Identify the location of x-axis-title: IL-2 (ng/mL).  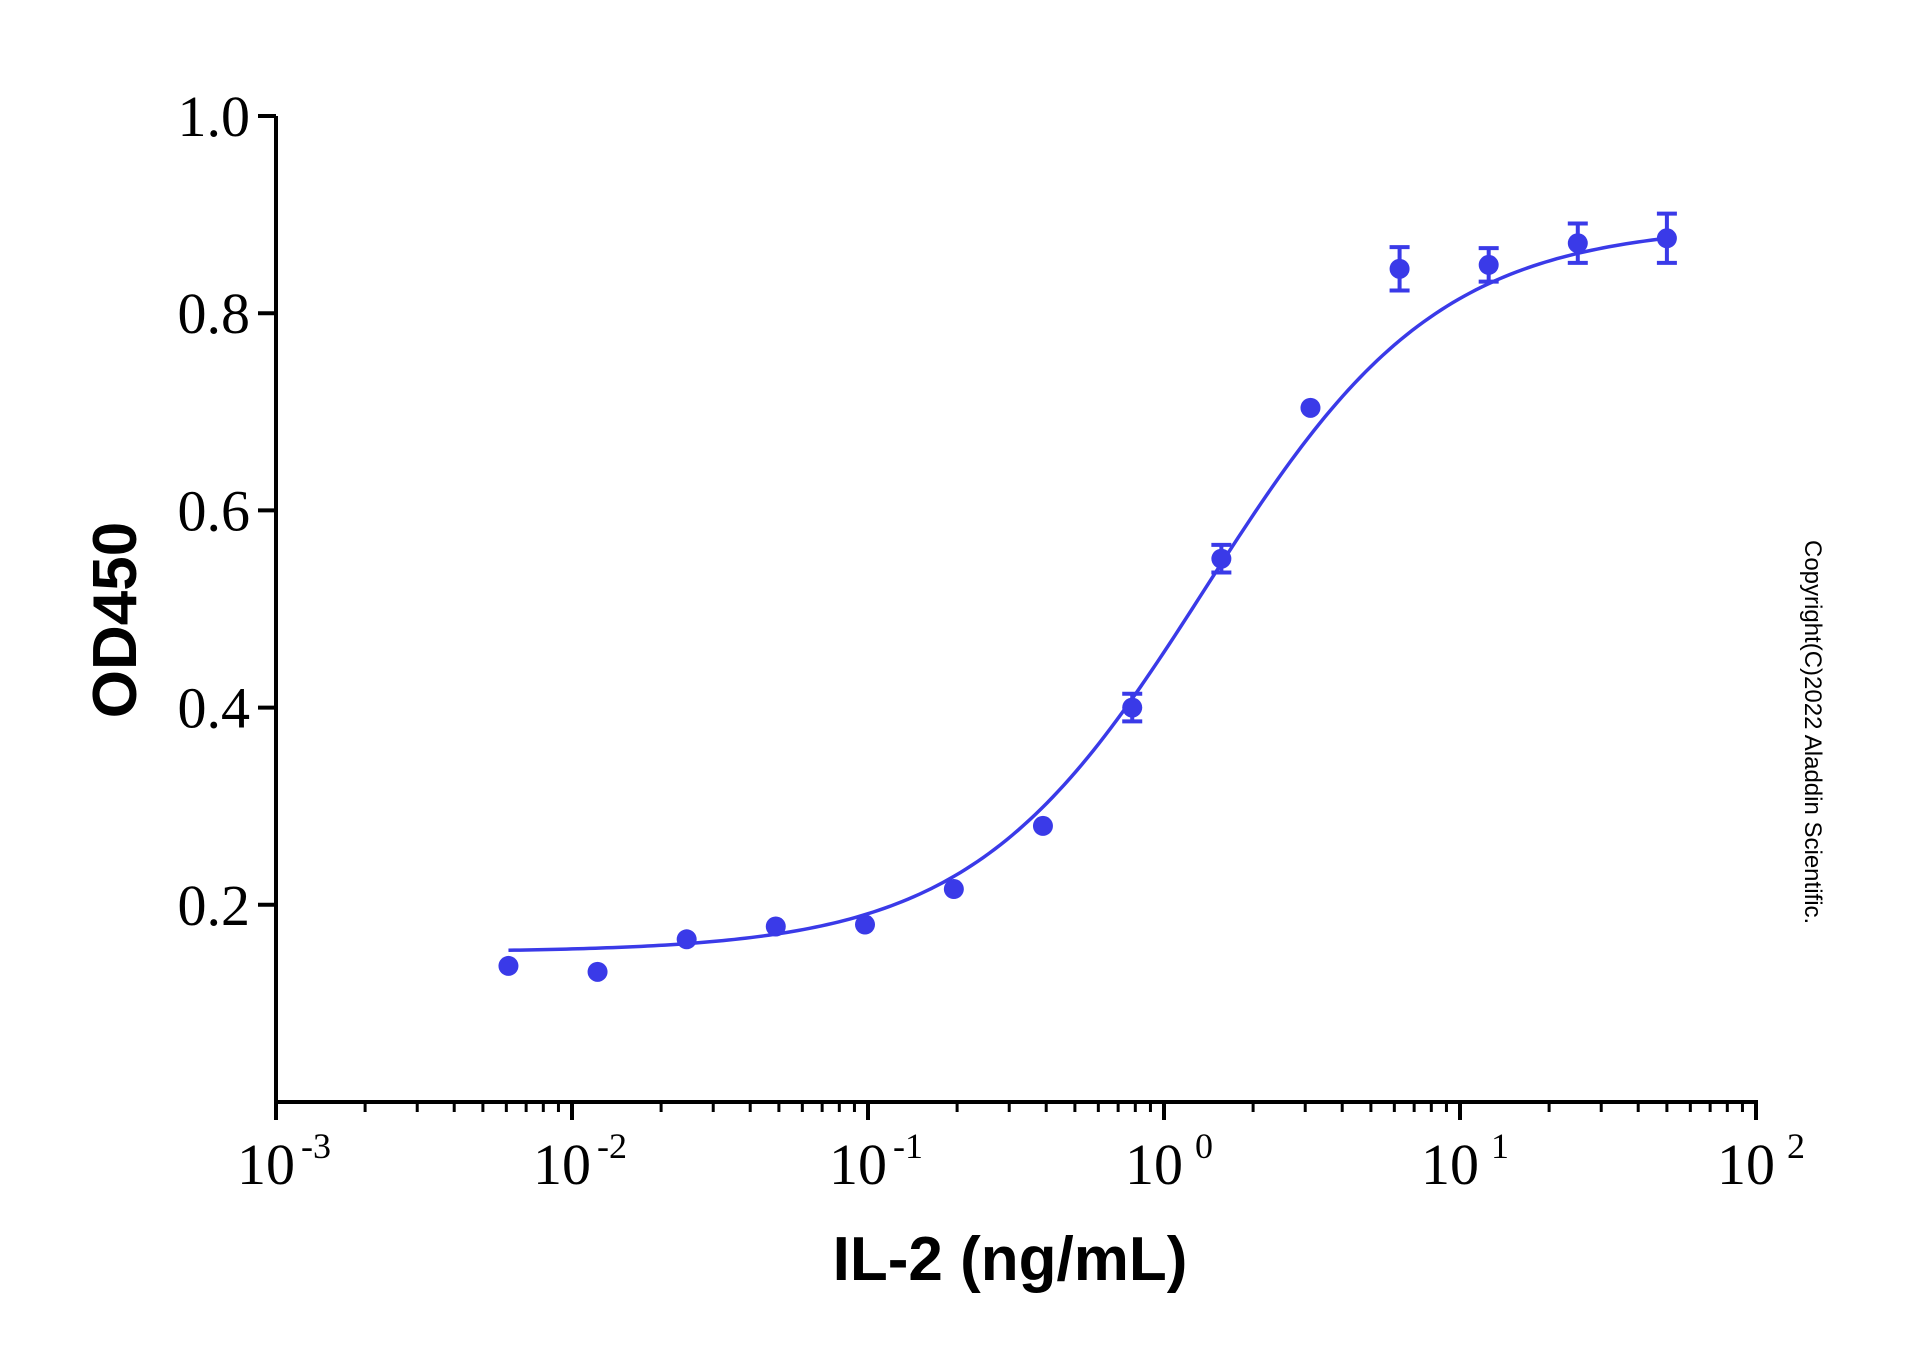
(1010, 1259).